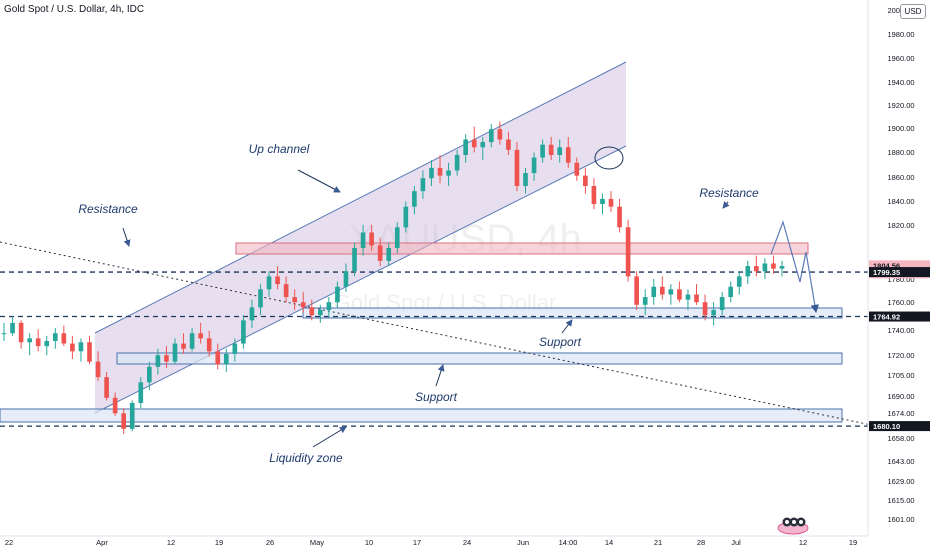 The height and width of the screenshot is (555, 932). I want to click on resistance-zone, so click(522, 248).